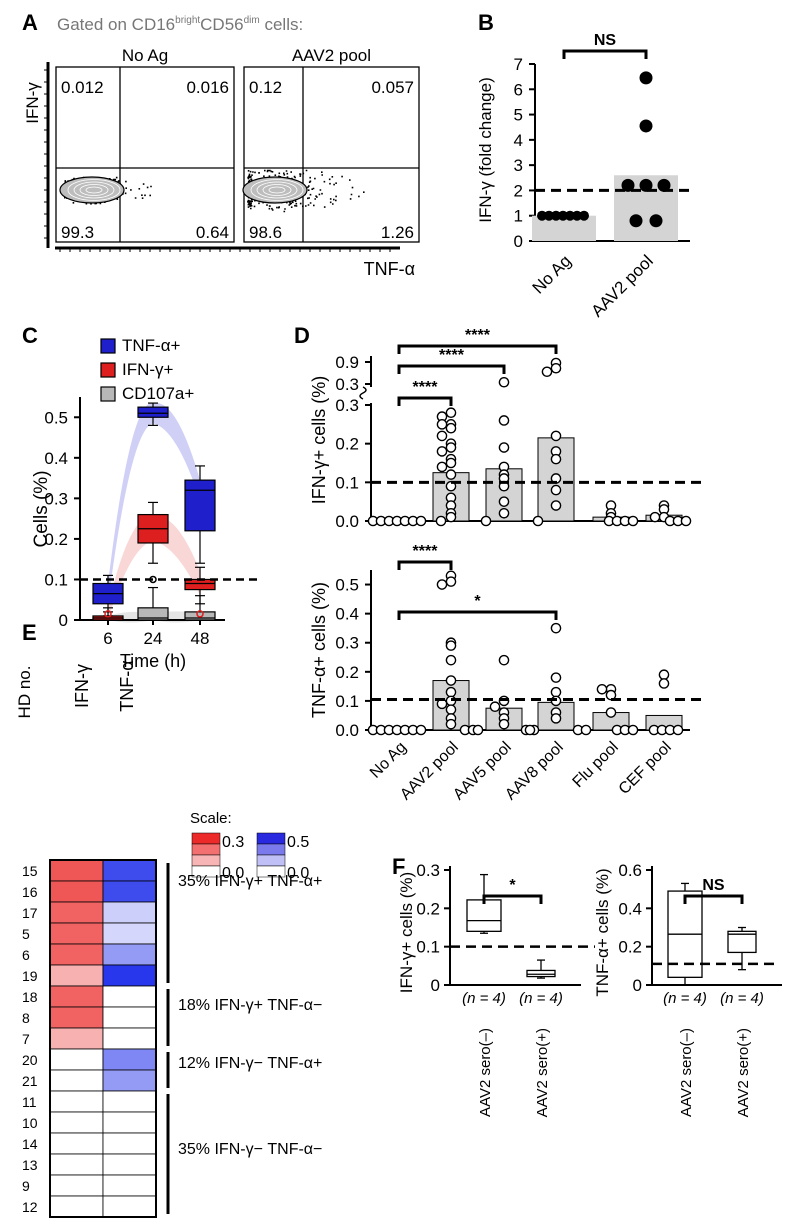 The width and height of the screenshot is (787, 1222). What do you see at coordinates (153, 661) in the screenshot?
I see `panel-c-x-label: Time (h)` at bounding box center [153, 661].